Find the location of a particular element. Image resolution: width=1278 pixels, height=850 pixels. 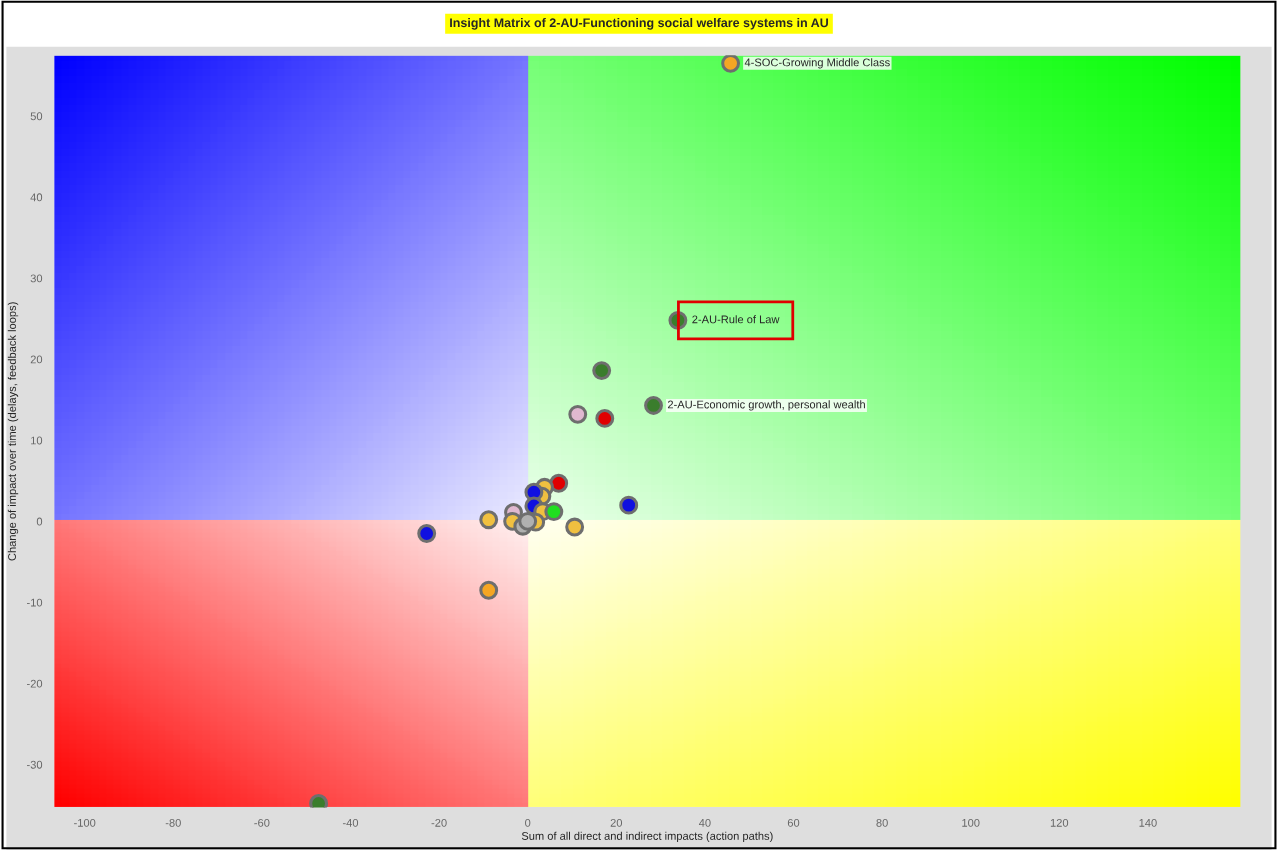

x-tick-label: 0 is located at coordinates (528, 822).